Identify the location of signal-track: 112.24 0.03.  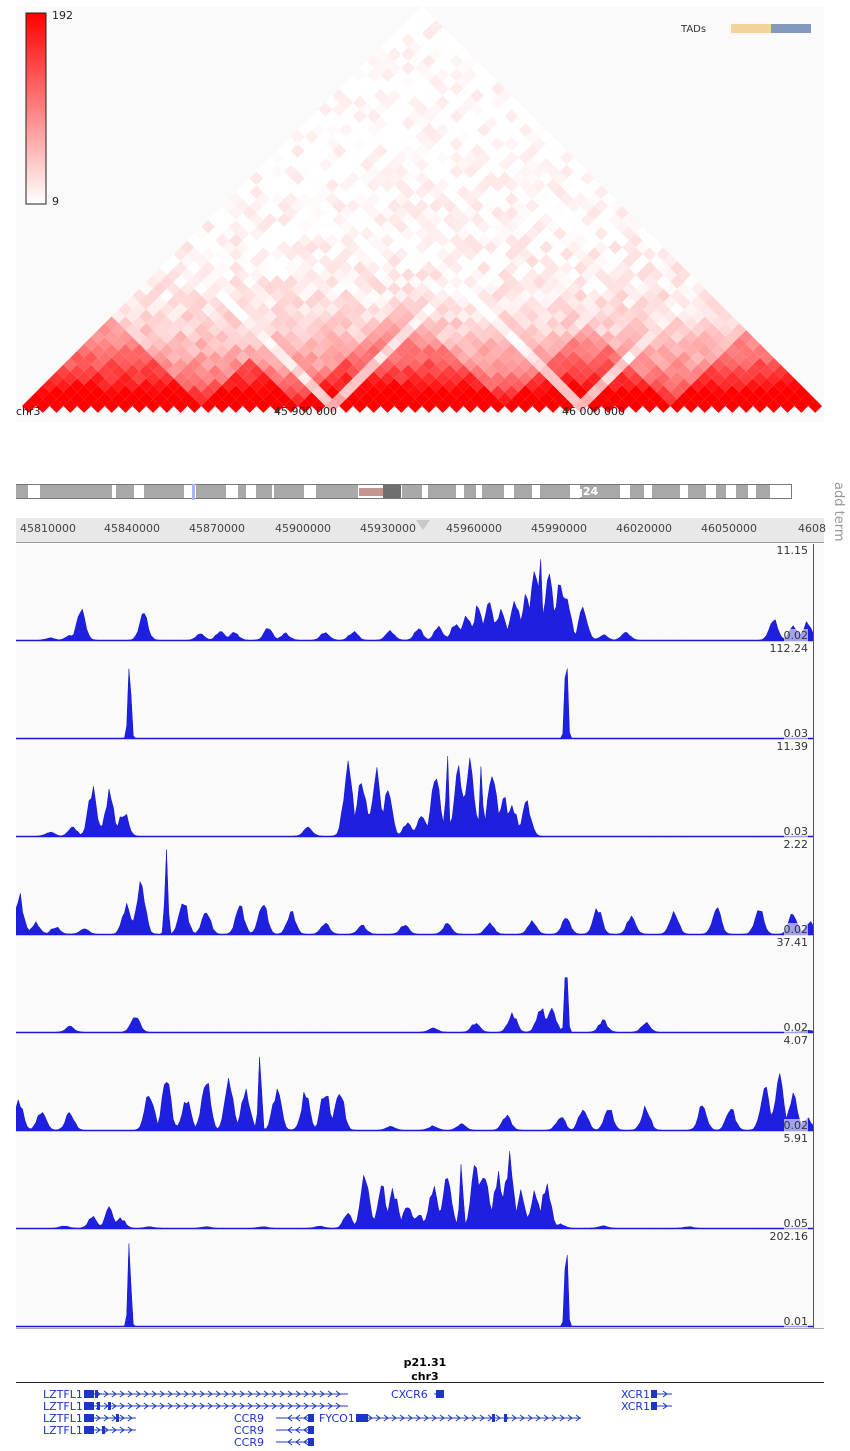
(420, 691).